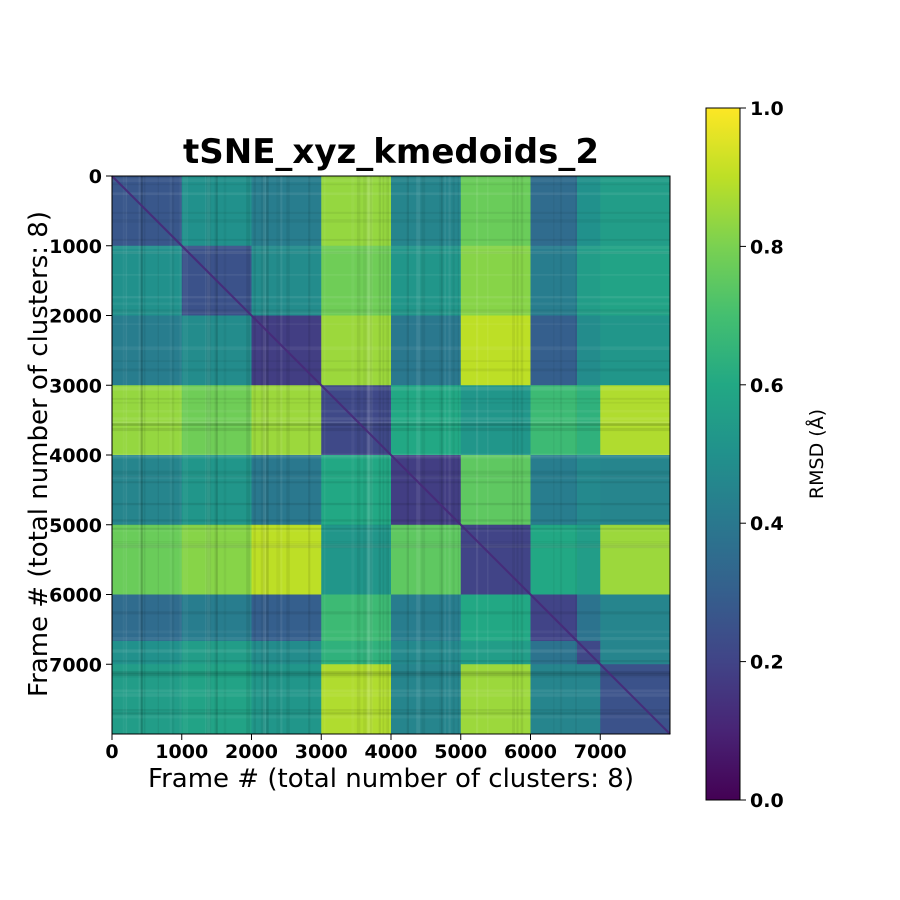 This screenshot has width=900, height=900. What do you see at coordinates (95, 177) in the screenshot?
I see `y-tick-label: 0` at bounding box center [95, 177].